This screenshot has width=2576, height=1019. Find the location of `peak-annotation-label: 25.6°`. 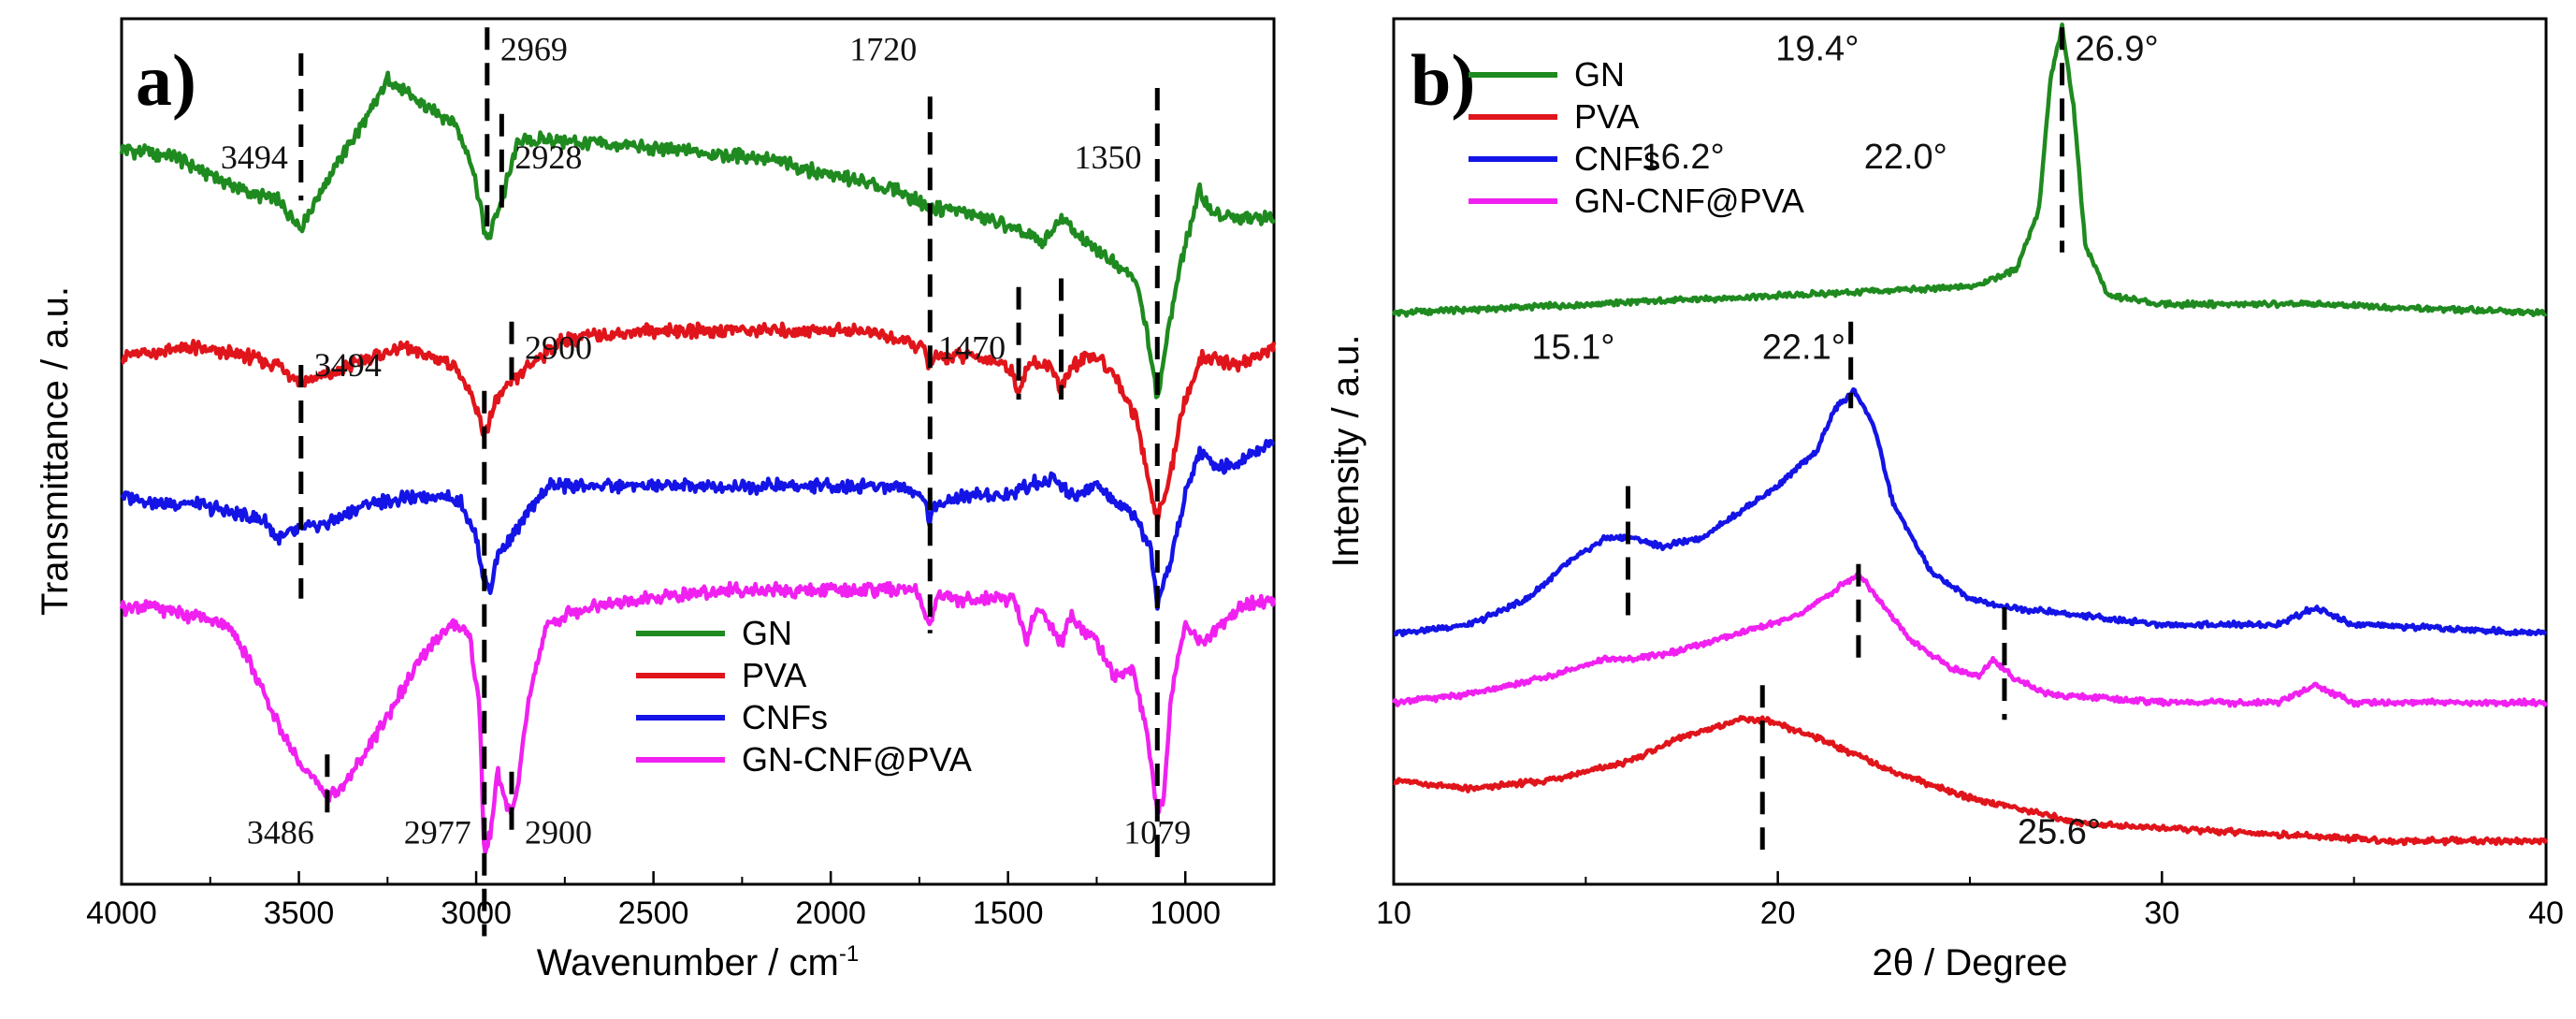

peak-annotation-label: 25.6° is located at coordinates (2059, 833).